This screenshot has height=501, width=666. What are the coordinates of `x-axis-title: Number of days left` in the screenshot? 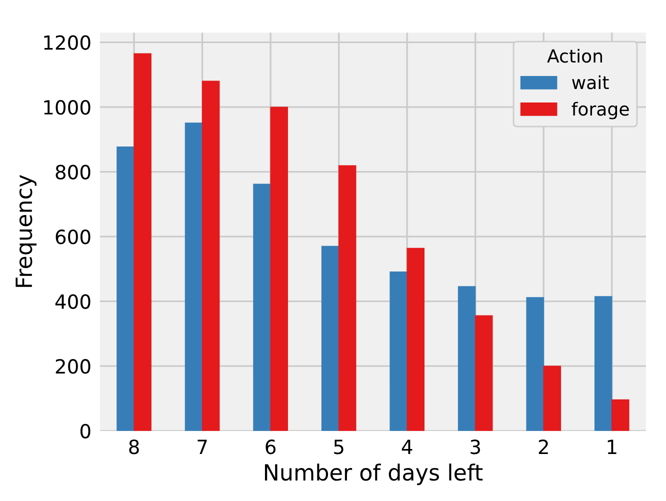 It's located at (373, 475).